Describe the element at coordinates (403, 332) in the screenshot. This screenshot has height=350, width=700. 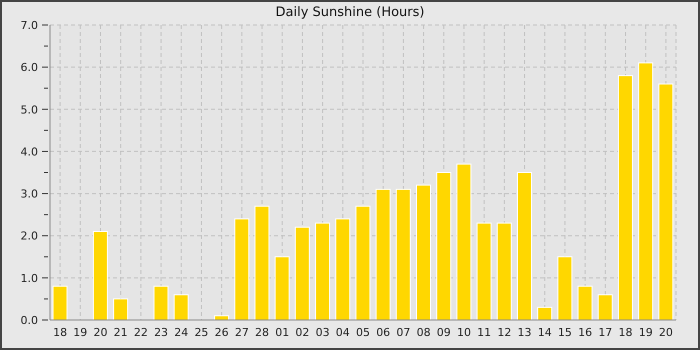
I see `x-tick-label: 07` at that location.